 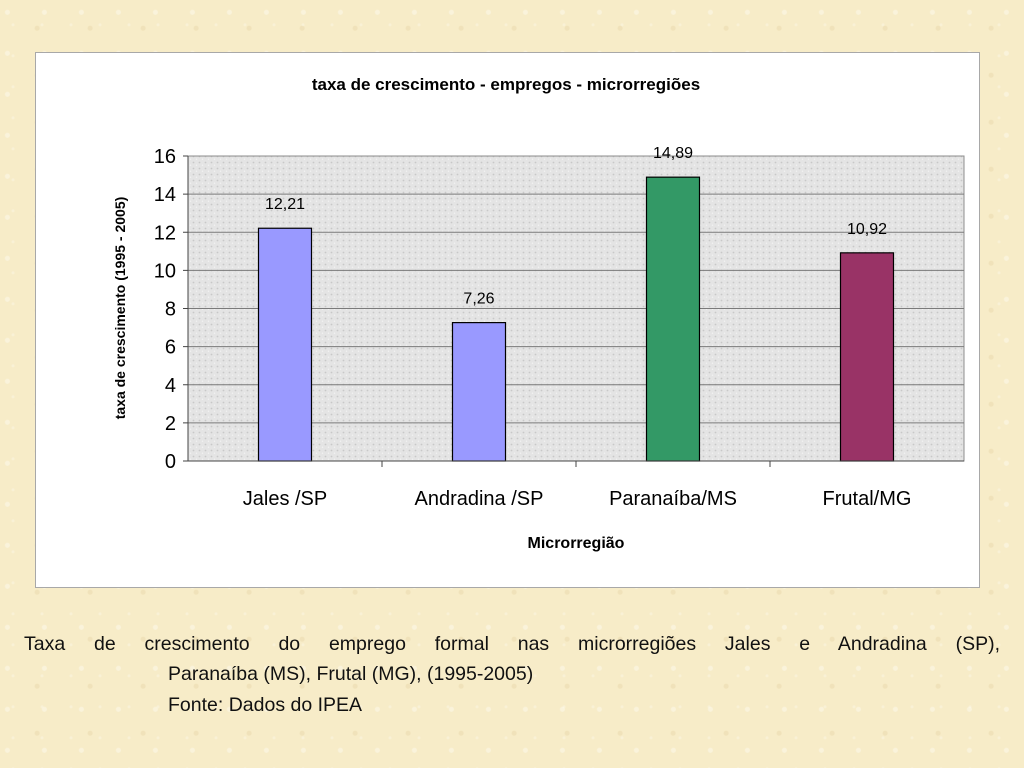 I want to click on x-tick-label: Paranaíba/MS, so click(x=673, y=499).